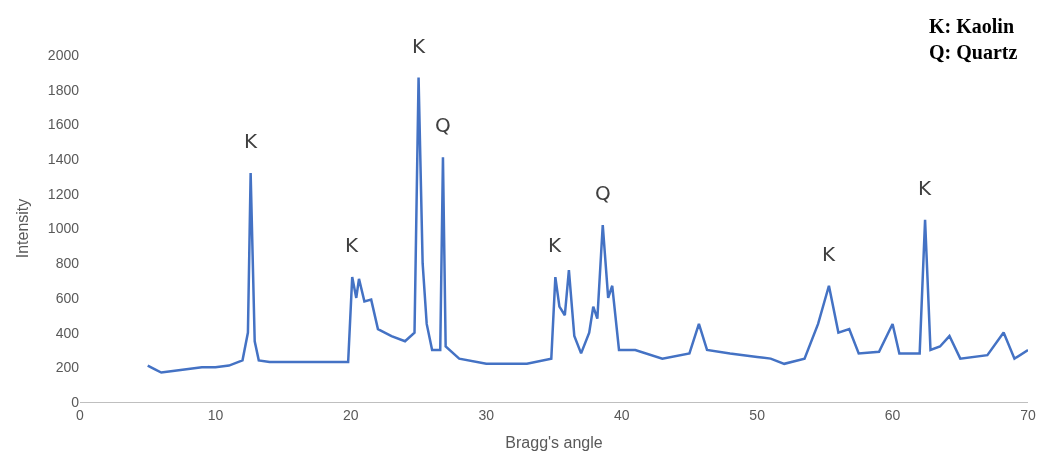 The image size is (1053, 461). What do you see at coordinates (215, 414) in the screenshot?
I see `x-tick-label: 10` at bounding box center [215, 414].